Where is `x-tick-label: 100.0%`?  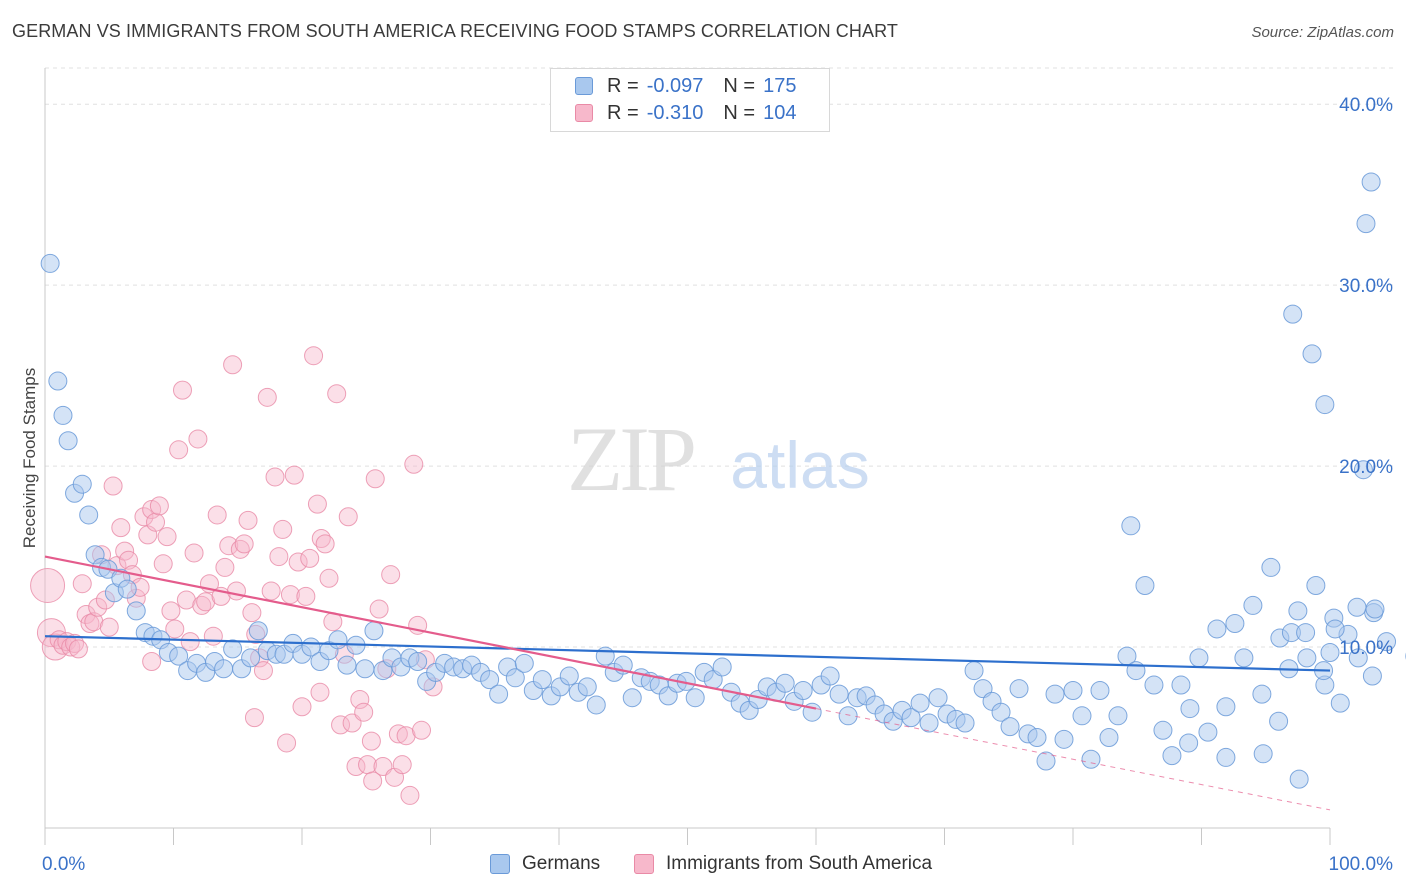 x-tick-label: 100.0% is located at coordinates (1361, 864).